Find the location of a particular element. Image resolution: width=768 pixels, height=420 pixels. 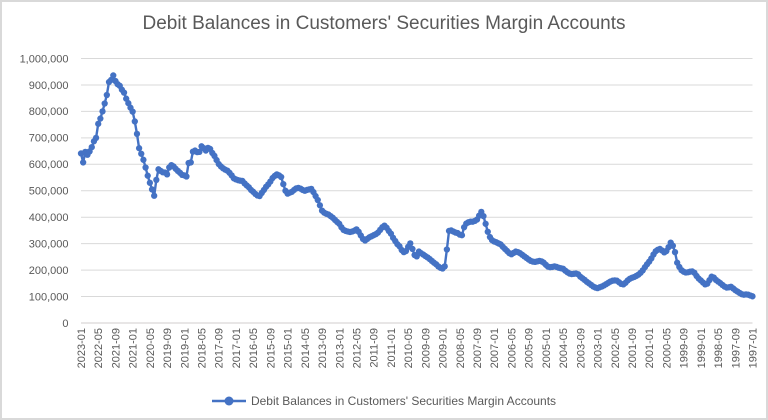

x-tick-label: 2021-01 is located at coordinates (134, 348).